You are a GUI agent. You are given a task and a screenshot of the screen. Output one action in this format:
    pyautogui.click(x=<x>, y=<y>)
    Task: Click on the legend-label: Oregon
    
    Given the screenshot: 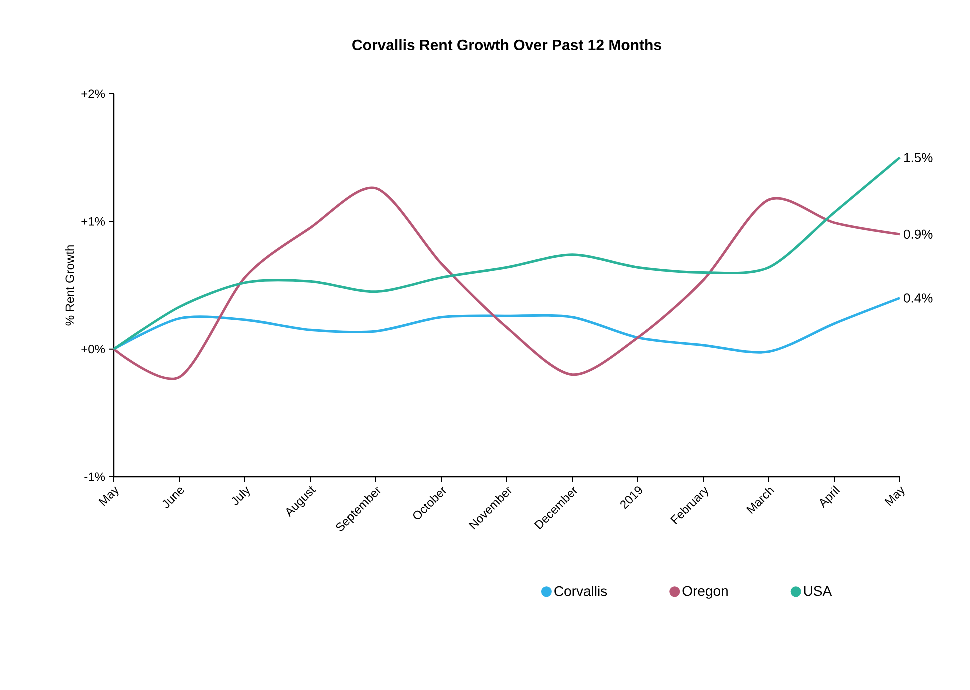 What is the action you would take?
    pyautogui.click(x=705, y=592)
    